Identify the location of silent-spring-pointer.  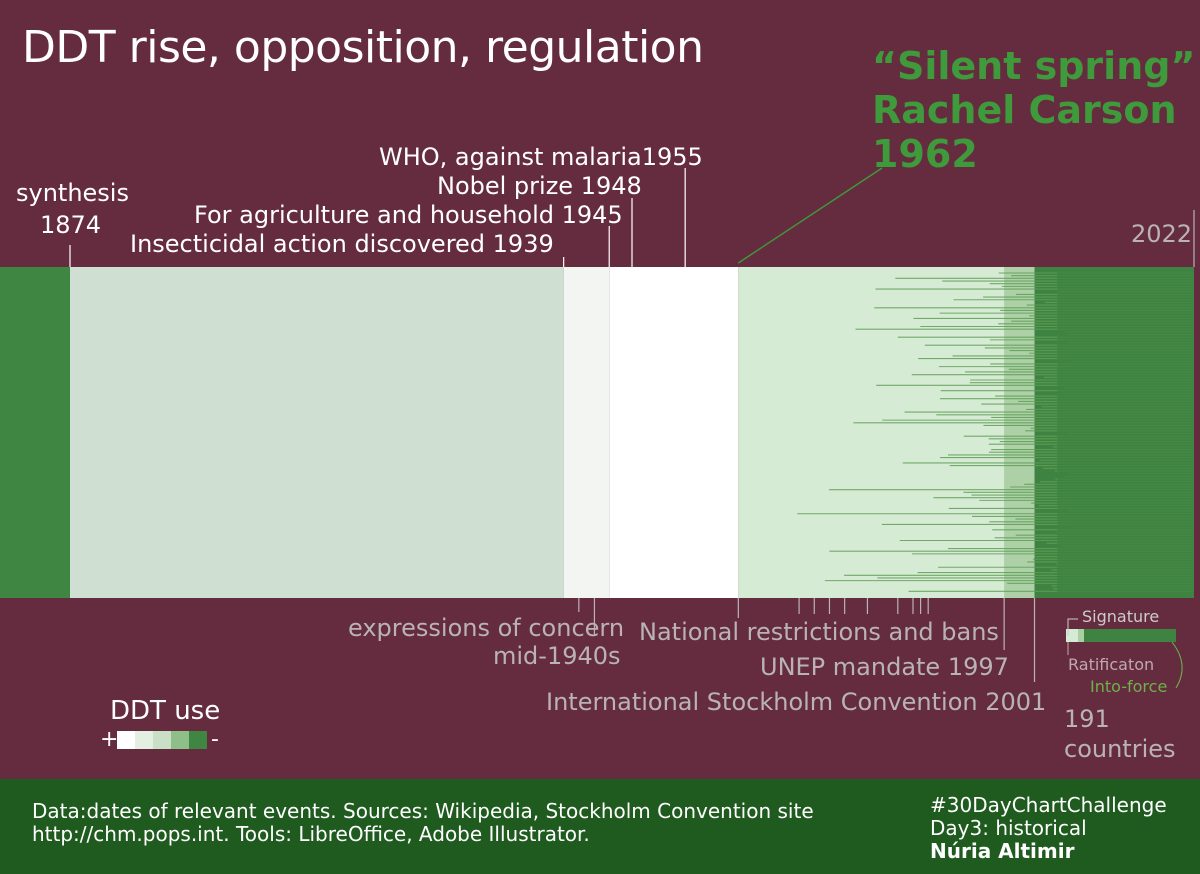
(810, 215).